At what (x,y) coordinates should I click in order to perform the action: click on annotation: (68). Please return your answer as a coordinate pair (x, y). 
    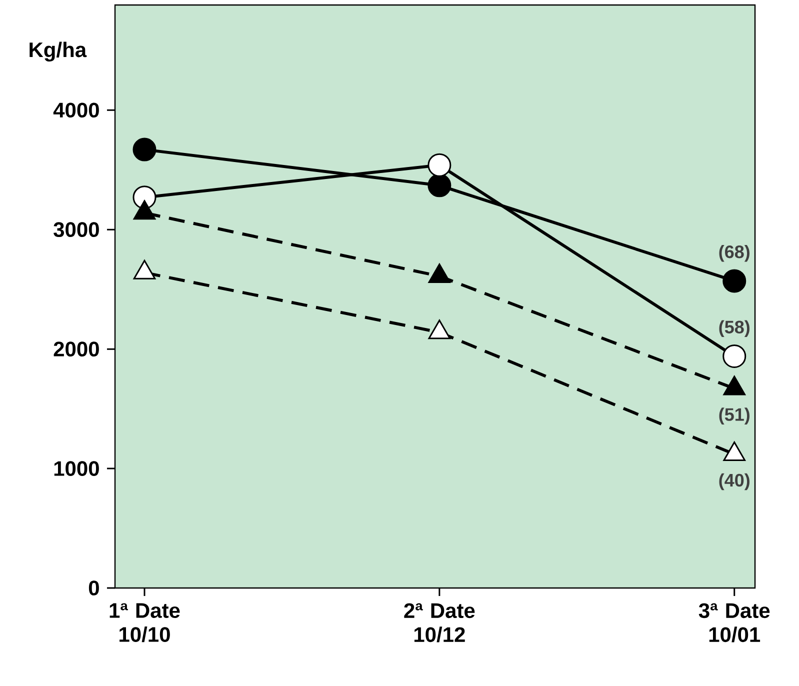
    Looking at the image, I should click on (734, 253).